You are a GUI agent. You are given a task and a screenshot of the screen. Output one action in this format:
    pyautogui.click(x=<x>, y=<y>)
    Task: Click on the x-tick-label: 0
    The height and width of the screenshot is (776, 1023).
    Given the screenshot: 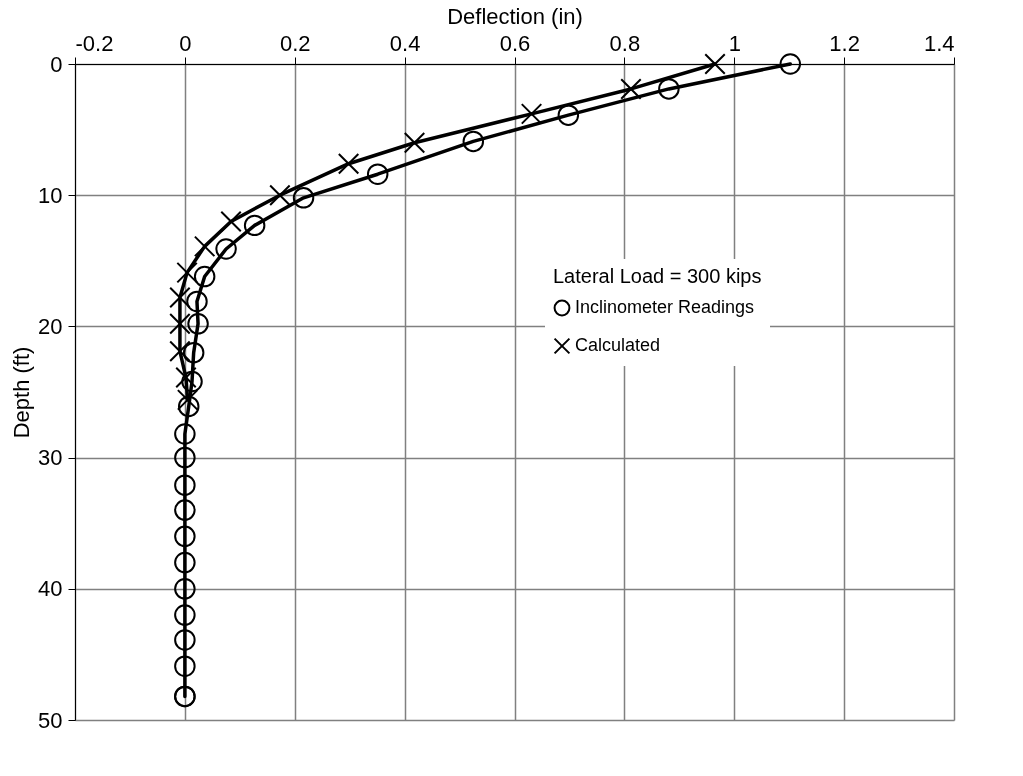 What is the action you would take?
    pyautogui.click(x=185, y=43)
    